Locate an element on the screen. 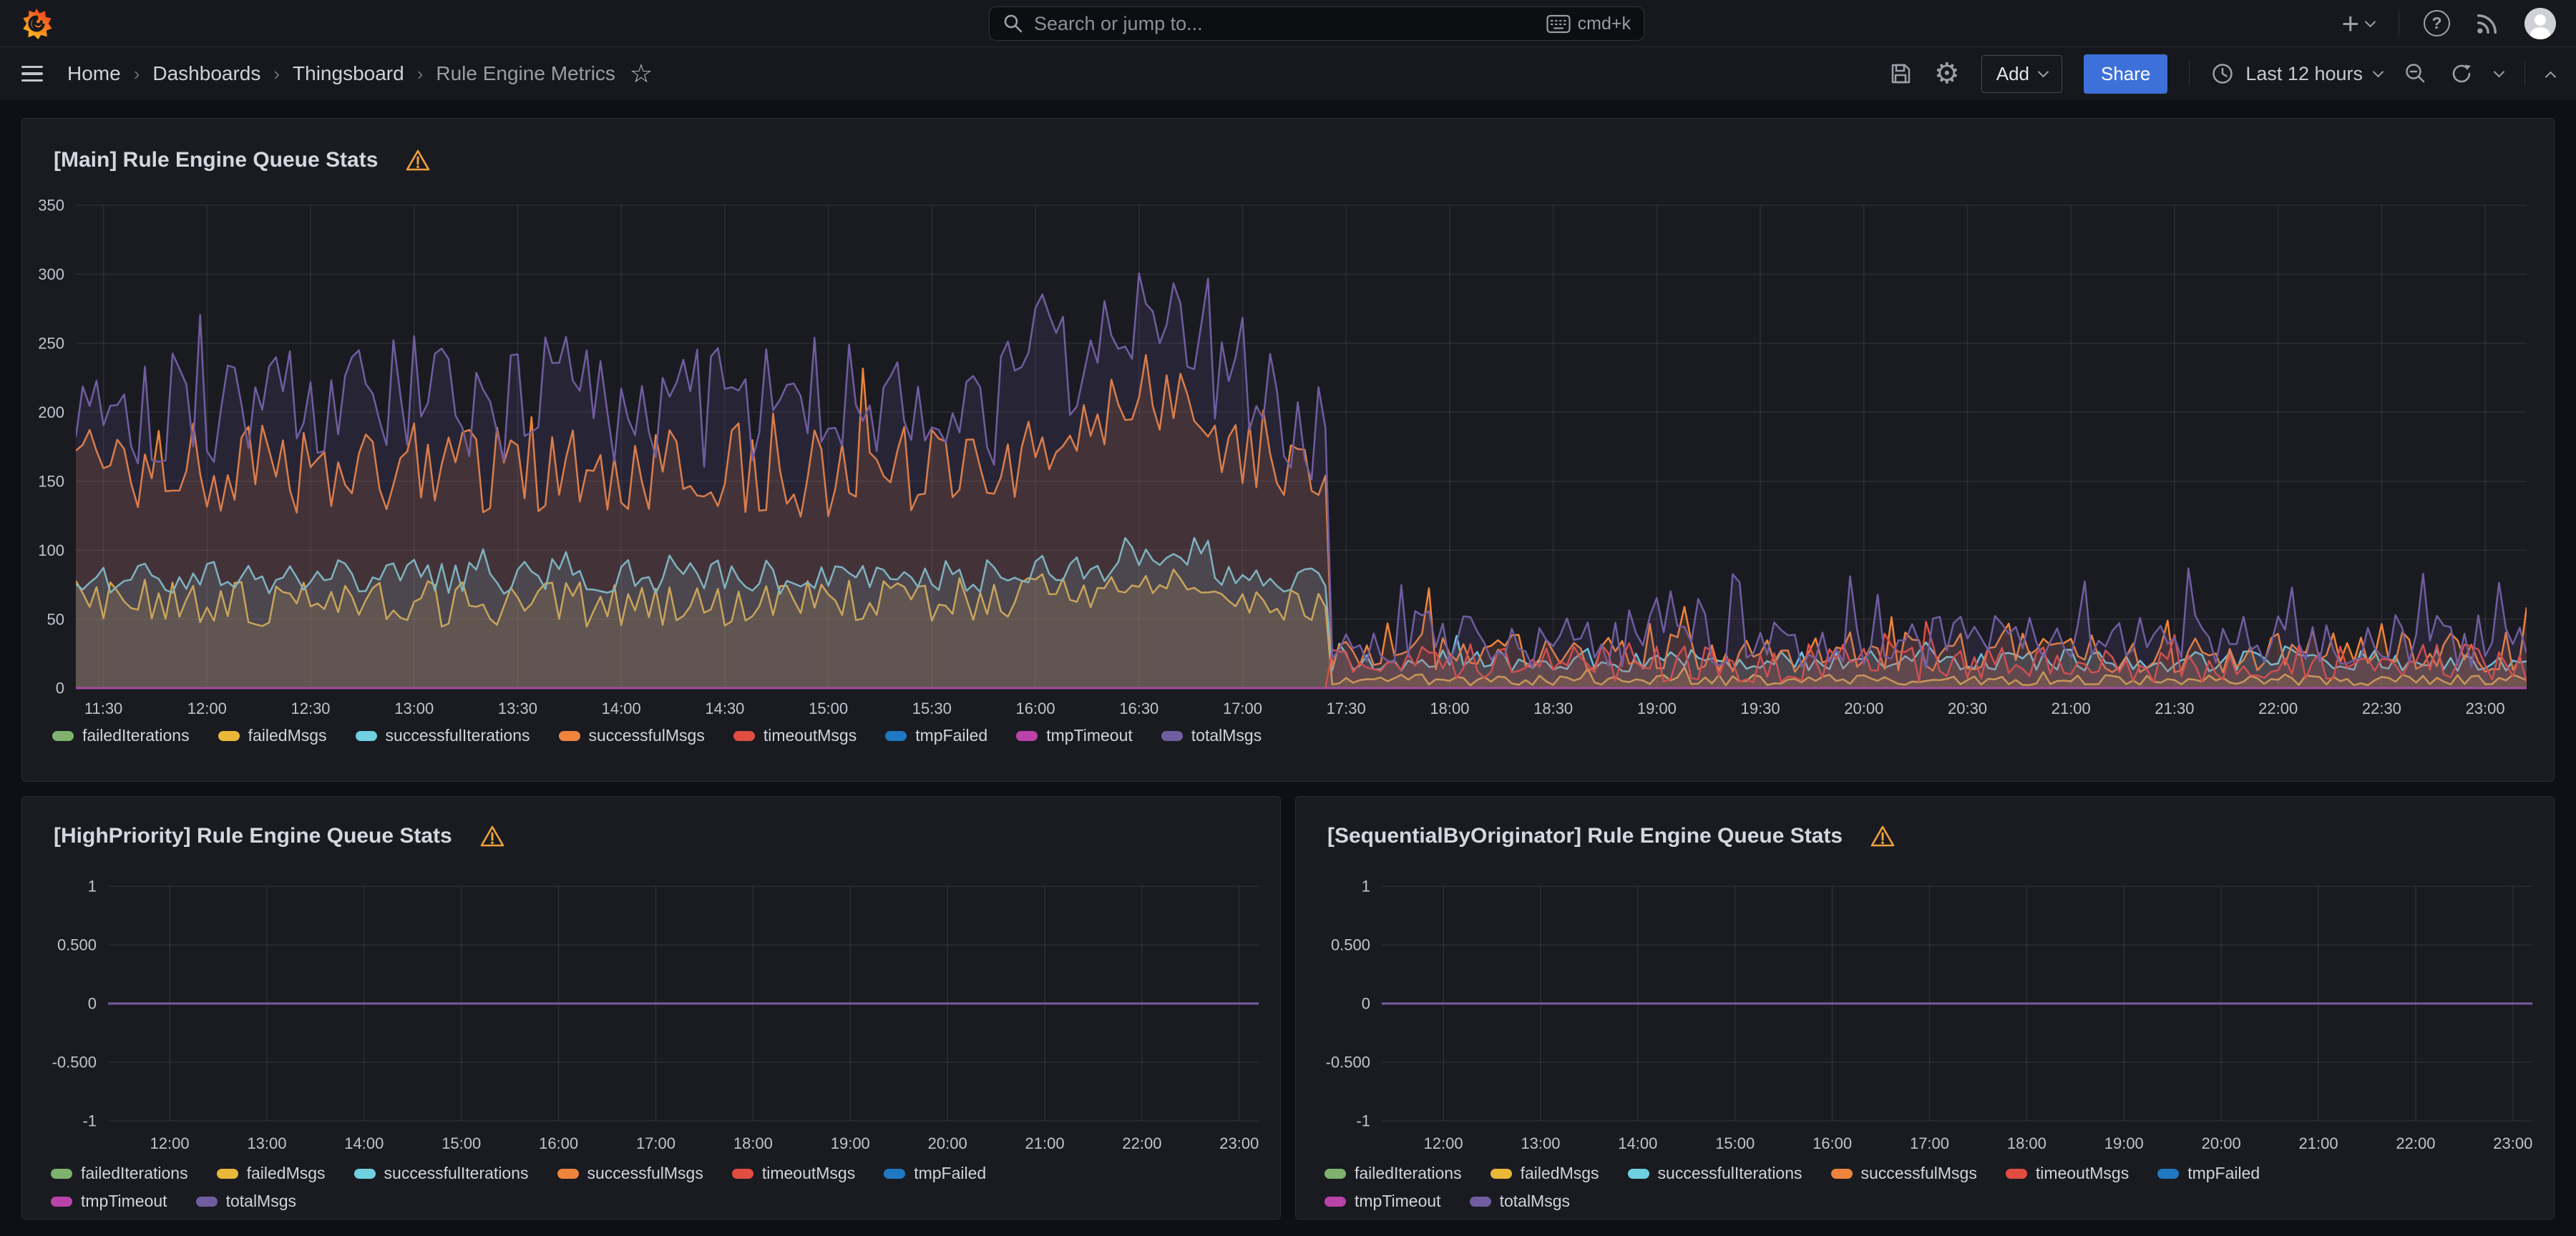 This screenshot has height=1236, width=2576. time-range-picker: Last 12 hours is located at coordinates (2297, 73).